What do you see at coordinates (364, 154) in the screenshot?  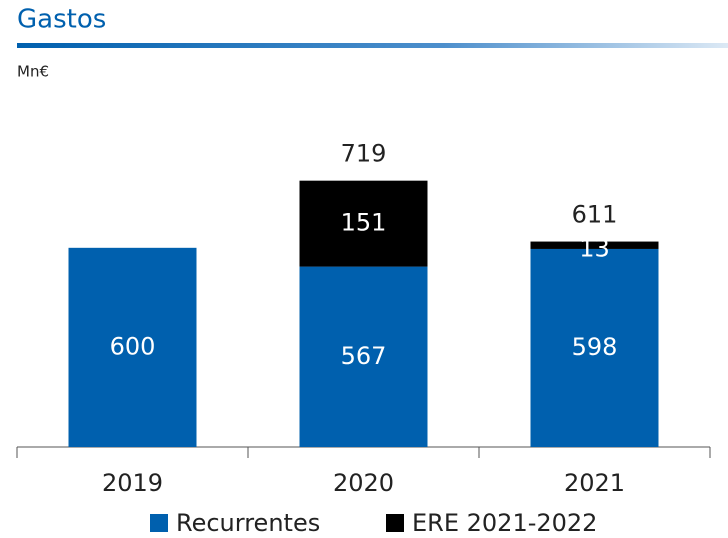 I see `total-label: 719` at bounding box center [364, 154].